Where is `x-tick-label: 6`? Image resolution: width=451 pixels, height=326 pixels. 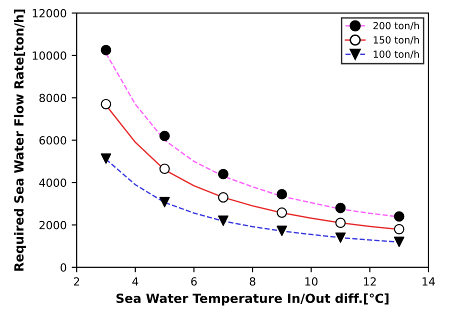
x-tick-label: 6 is located at coordinates (194, 281).